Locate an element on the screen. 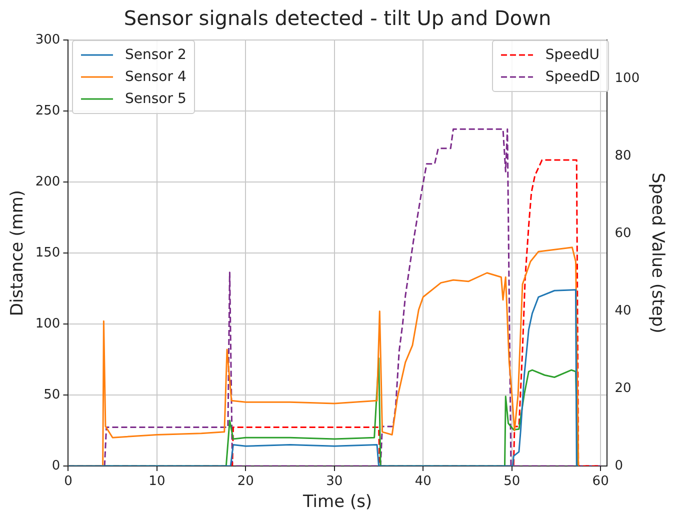 The height and width of the screenshot is (515, 677). legend-label: Sensor 5 is located at coordinates (155, 99).